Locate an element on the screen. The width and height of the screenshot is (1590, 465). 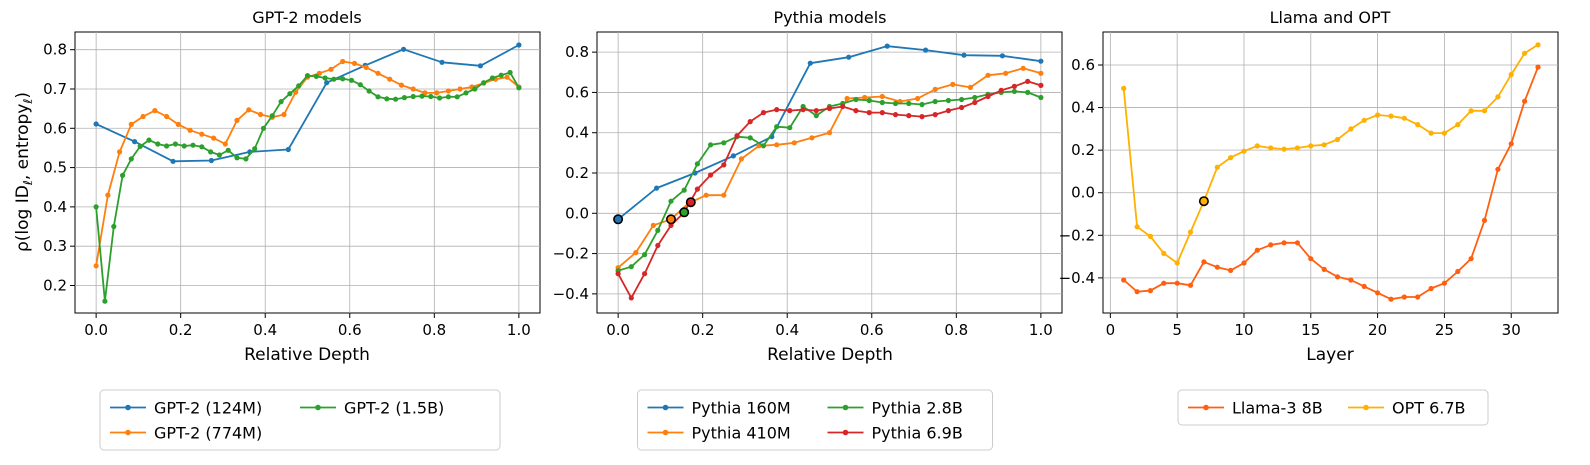
y-tick-label: 0.4 is located at coordinates (55, 207).